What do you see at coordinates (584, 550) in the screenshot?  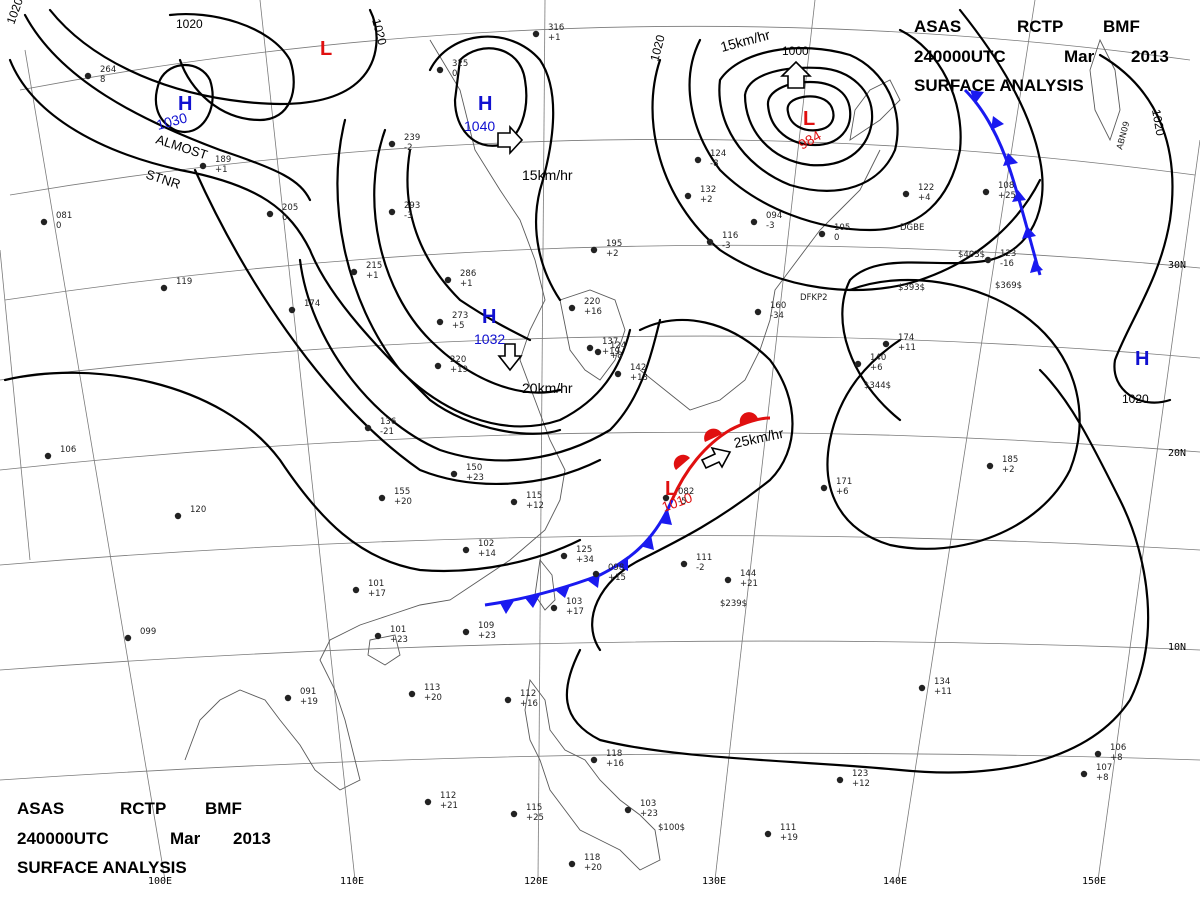 I see `station-pressure: 125` at bounding box center [584, 550].